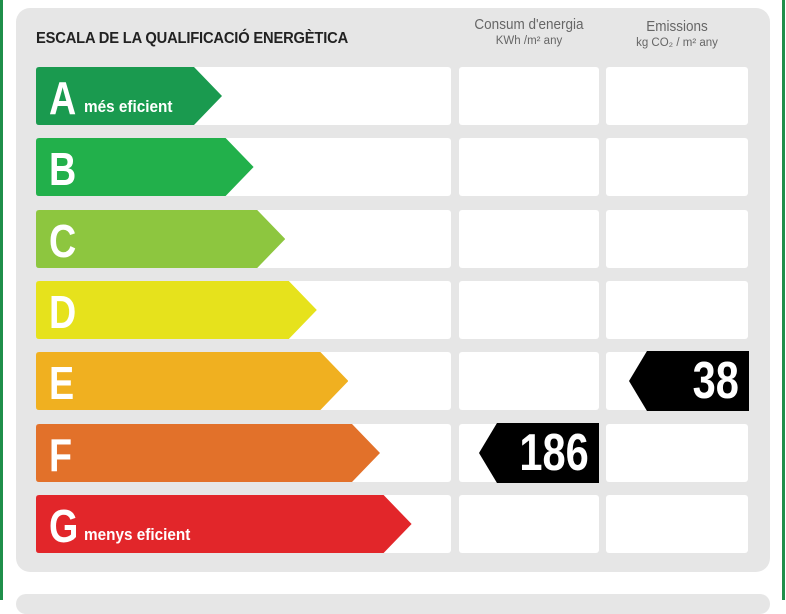 Image resolution: width=786 pixels, height=614 pixels. I want to click on rating-label: més eficient, so click(128, 106).